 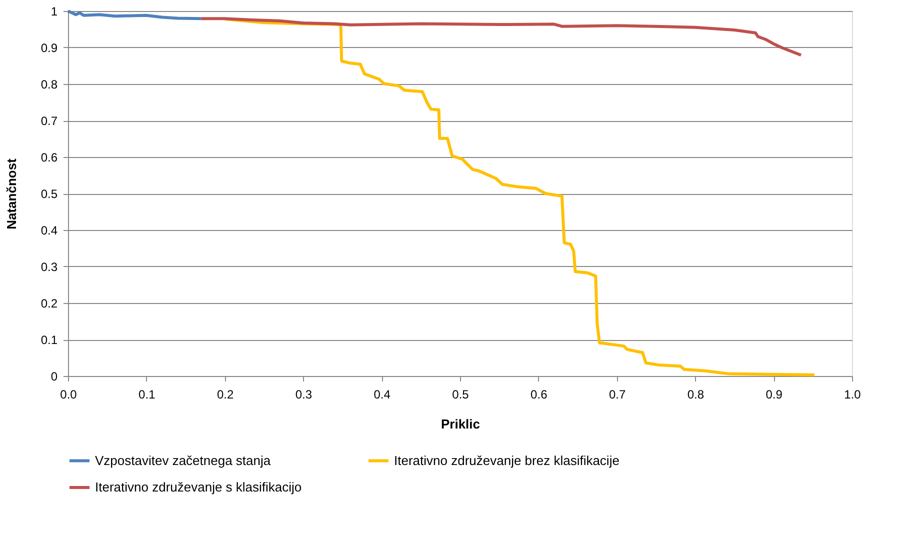 What do you see at coordinates (49, 267) in the screenshot?
I see `y-tick-label: 0.3` at bounding box center [49, 267].